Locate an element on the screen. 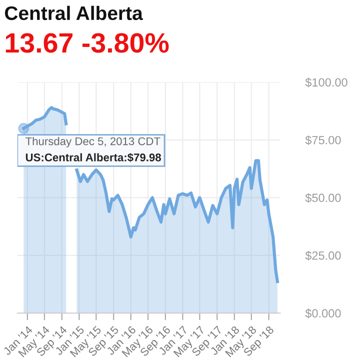 The height and width of the screenshot is (362, 348). annotation: Thursday Dec 5, 2013 CDT is located at coordinates (93, 142).